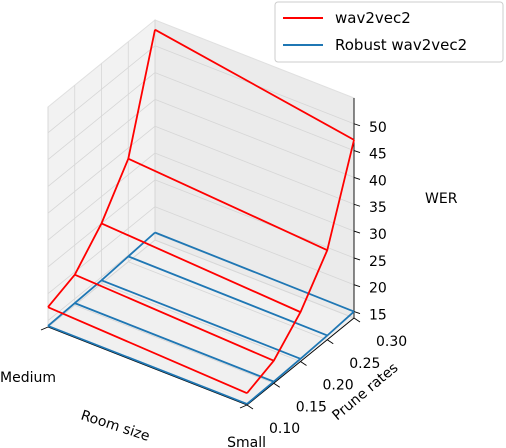  What do you see at coordinates (378, 316) in the screenshot?
I see `z-tick-label: 15` at bounding box center [378, 316].